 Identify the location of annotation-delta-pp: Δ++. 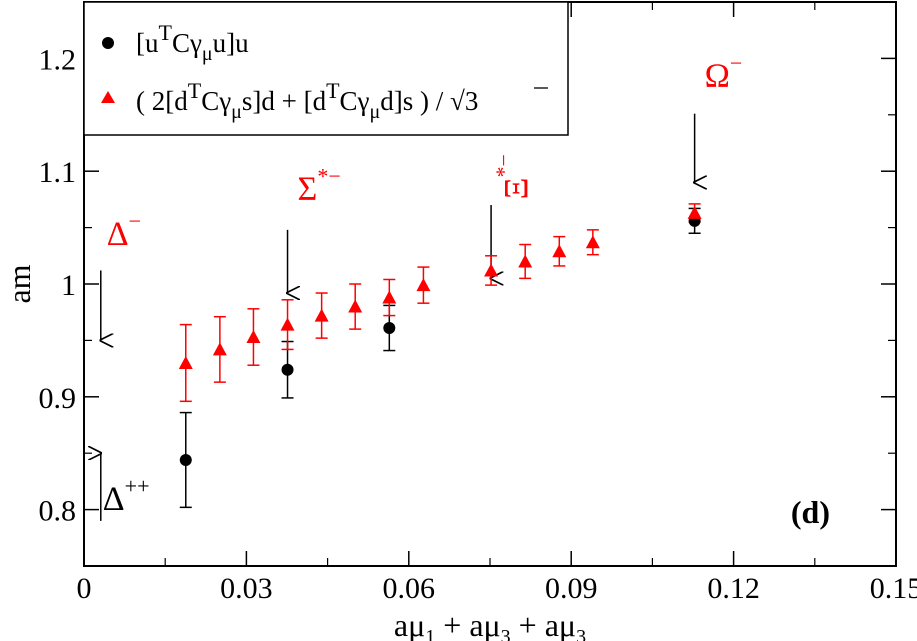
(126, 496).